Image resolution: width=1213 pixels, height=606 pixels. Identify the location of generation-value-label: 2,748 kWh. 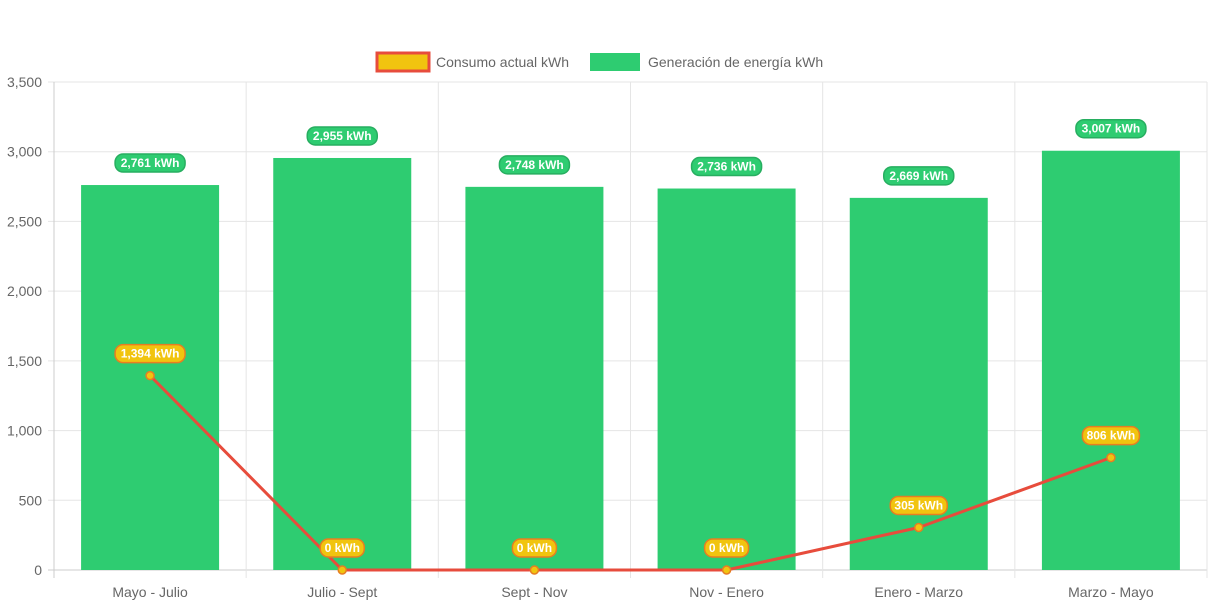
(534, 165).